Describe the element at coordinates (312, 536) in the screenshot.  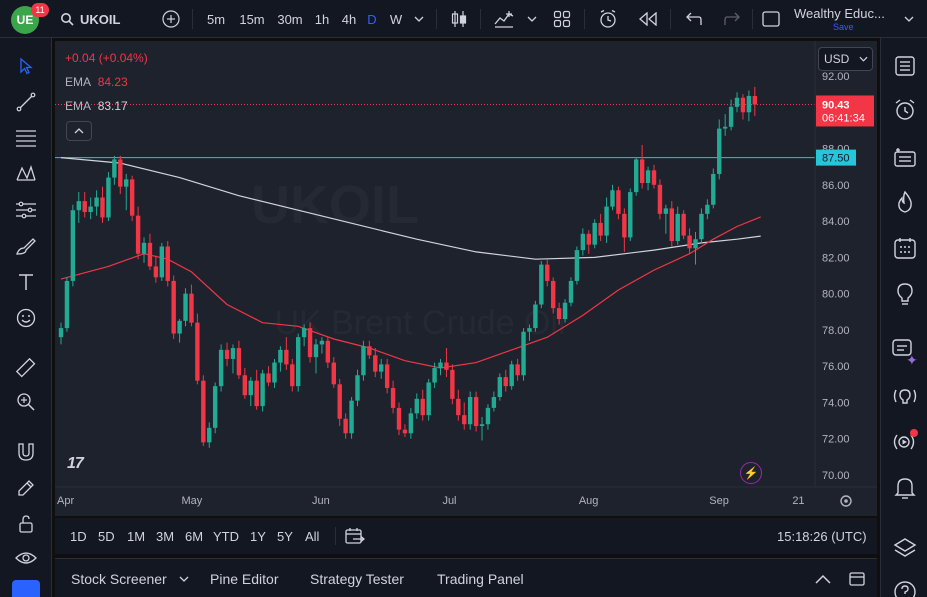
I see `range-all: All` at that location.